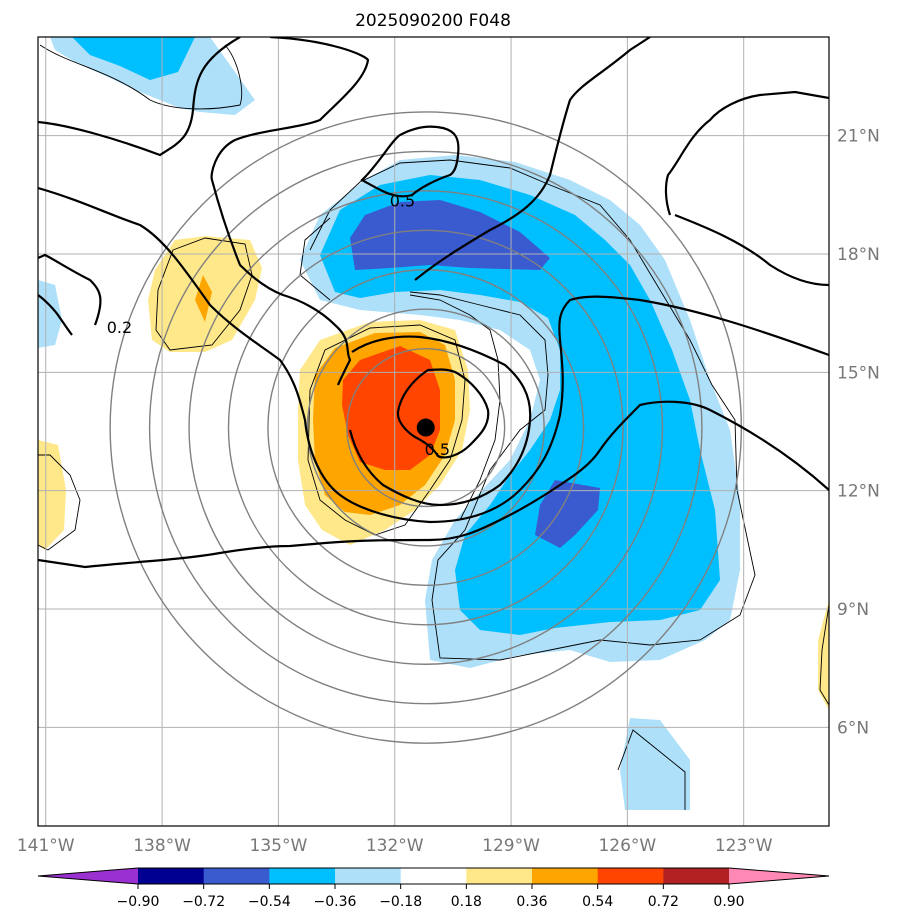 Image resolution: width=899 pixels, height=924 pixels. I want to click on outline-nw, so click(204, 294).